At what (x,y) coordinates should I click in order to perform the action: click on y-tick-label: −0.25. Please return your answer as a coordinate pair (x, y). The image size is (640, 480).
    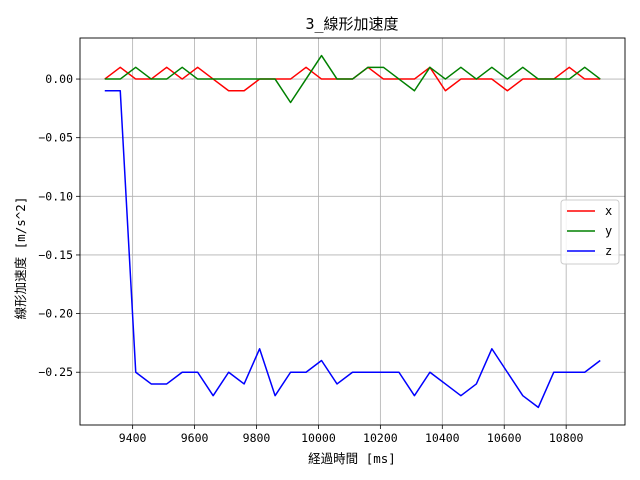
    Looking at the image, I should click on (55, 372).